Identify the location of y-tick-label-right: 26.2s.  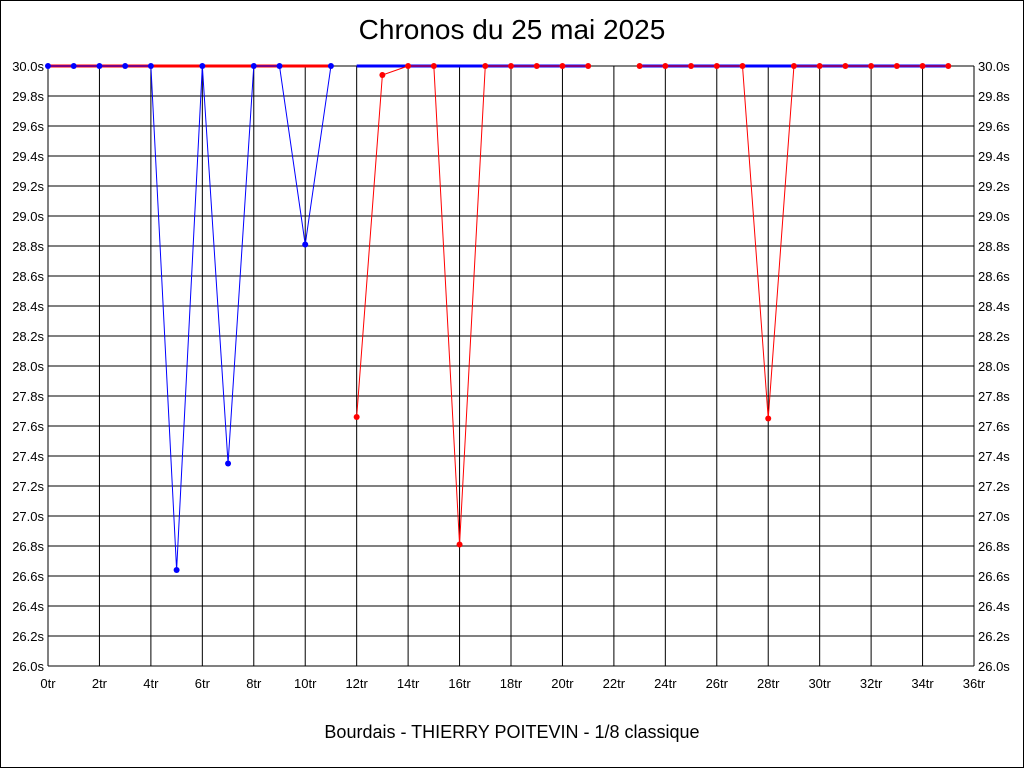
(994, 636).